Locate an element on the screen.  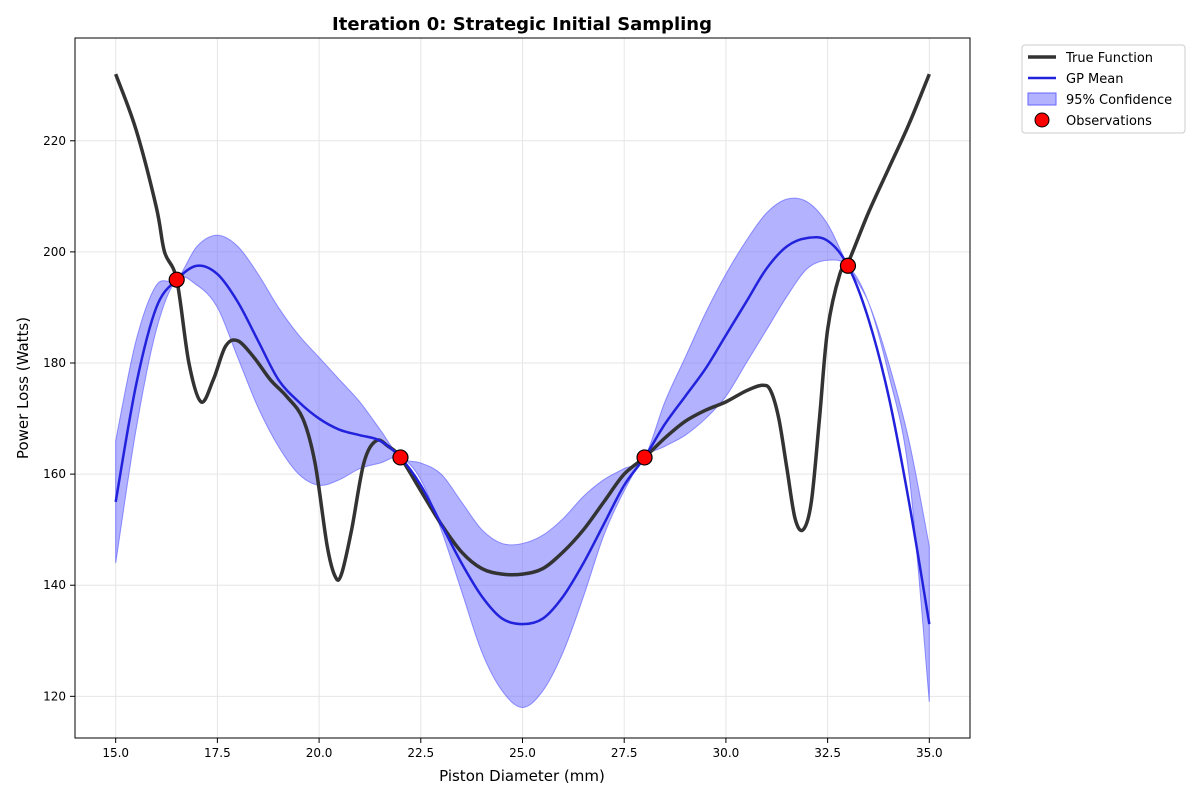
y-tick-label: 220 is located at coordinates (54, 141).